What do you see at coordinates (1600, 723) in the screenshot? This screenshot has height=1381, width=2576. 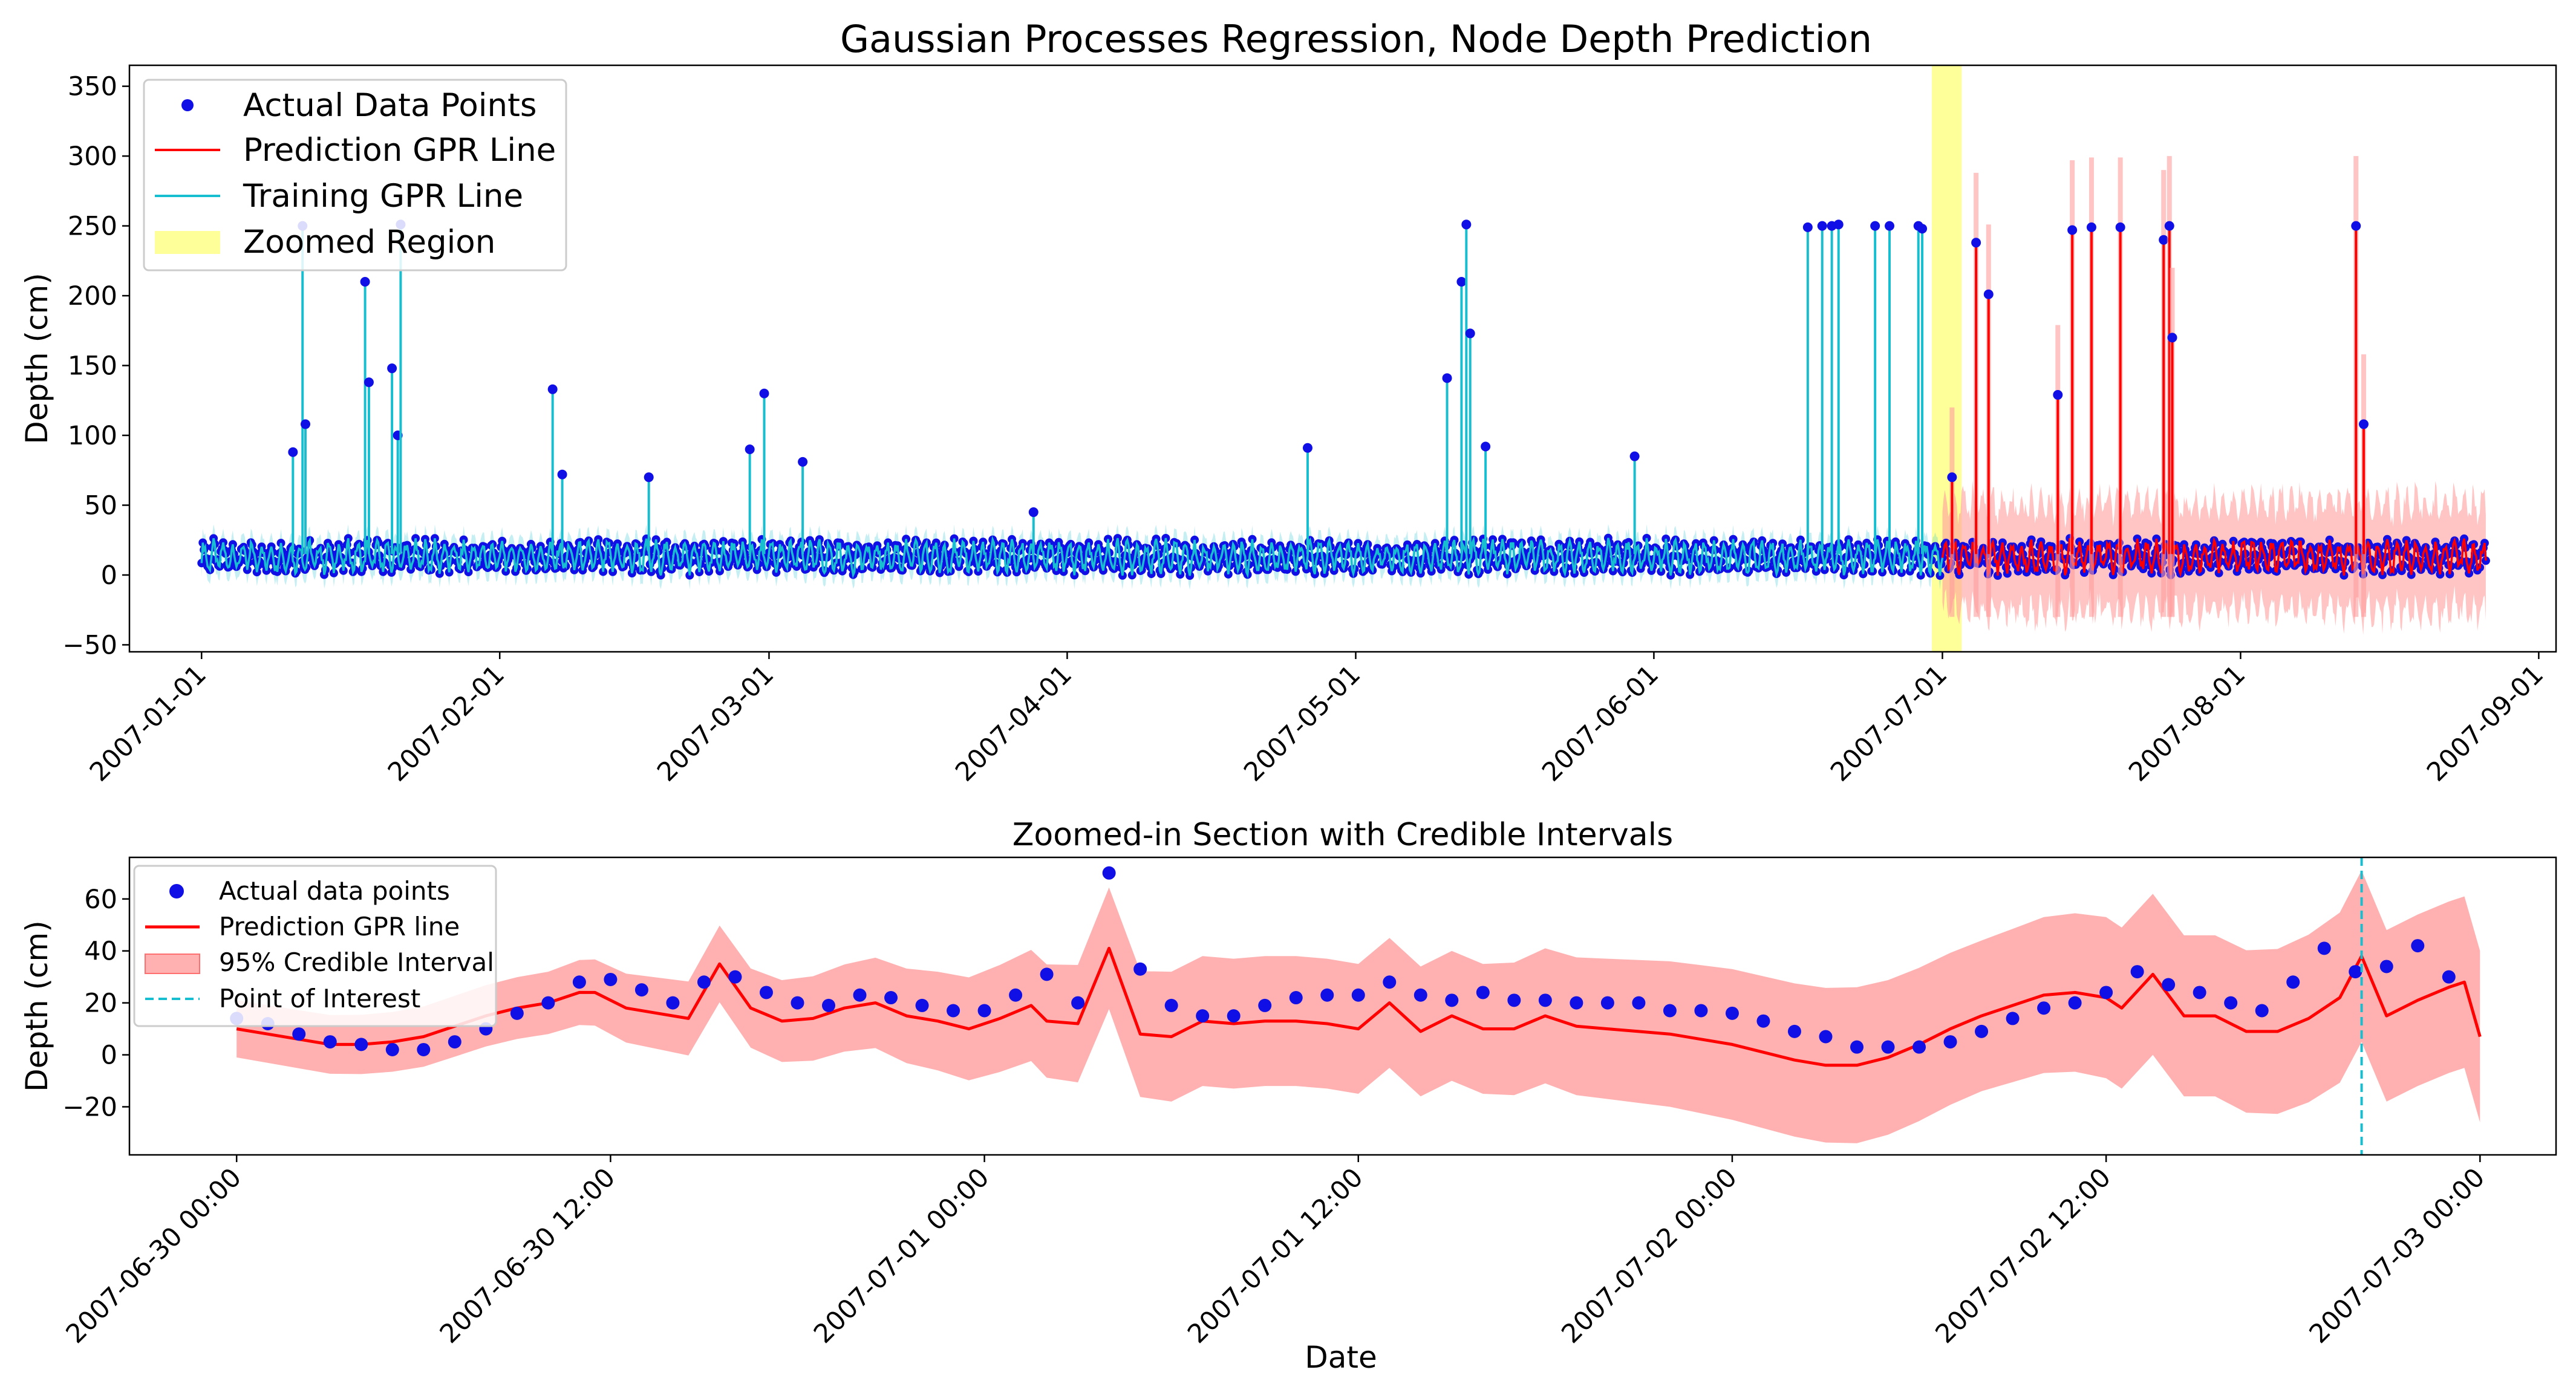 I see `x-tick-label: 2007-06-01` at bounding box center [1600, 723].